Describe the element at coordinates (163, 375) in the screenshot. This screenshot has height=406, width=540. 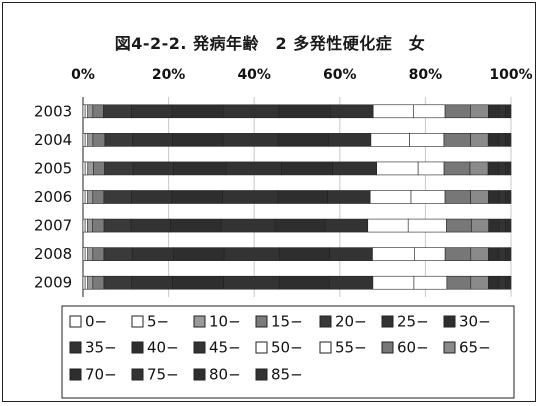
I see `legend-label: 75−` at that location.